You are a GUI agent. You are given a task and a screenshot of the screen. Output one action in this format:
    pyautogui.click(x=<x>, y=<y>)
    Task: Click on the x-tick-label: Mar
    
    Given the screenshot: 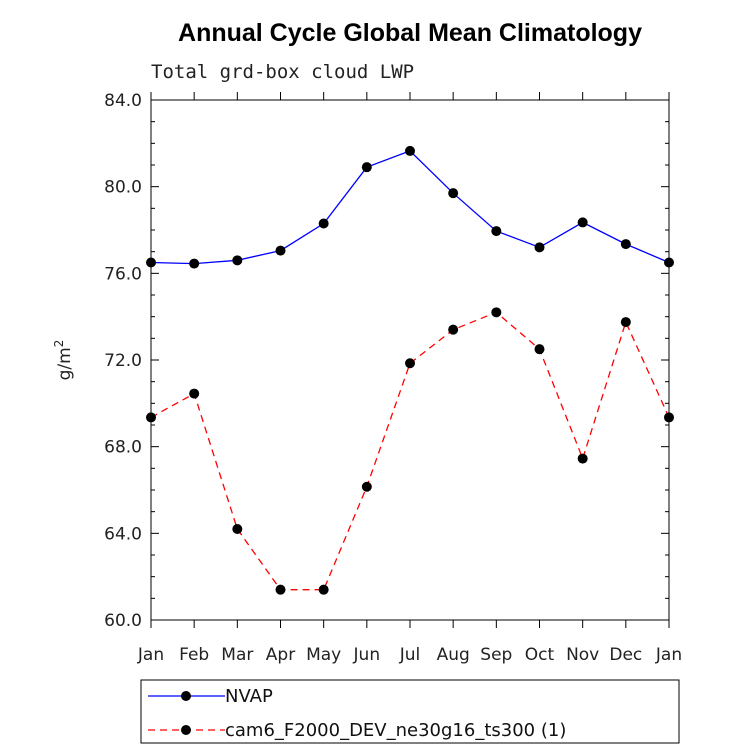 What is the action you would take?
    pyautogui.click(x=237, y=655)
    